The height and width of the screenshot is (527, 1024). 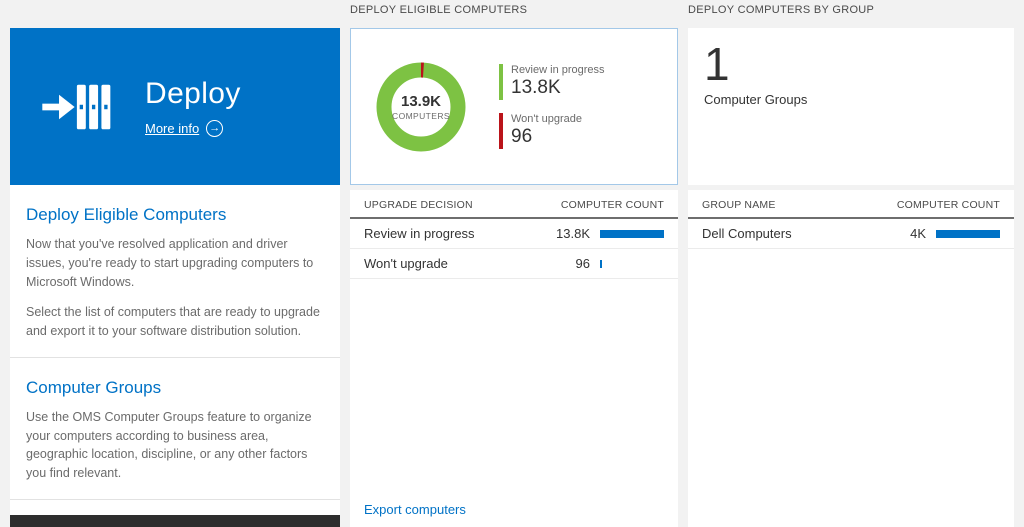 What do you see at coordinates (193, 93) in the screenshot?
I see `page-title: Deploy` at bounding box center [193, 93].